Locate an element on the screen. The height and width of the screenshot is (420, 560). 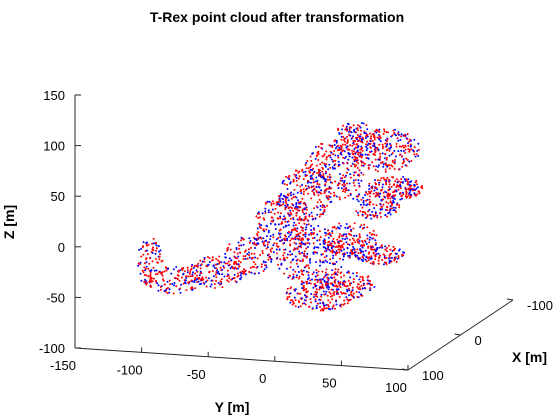
z-tick-label: -50 is located at coordinates (55, 297).